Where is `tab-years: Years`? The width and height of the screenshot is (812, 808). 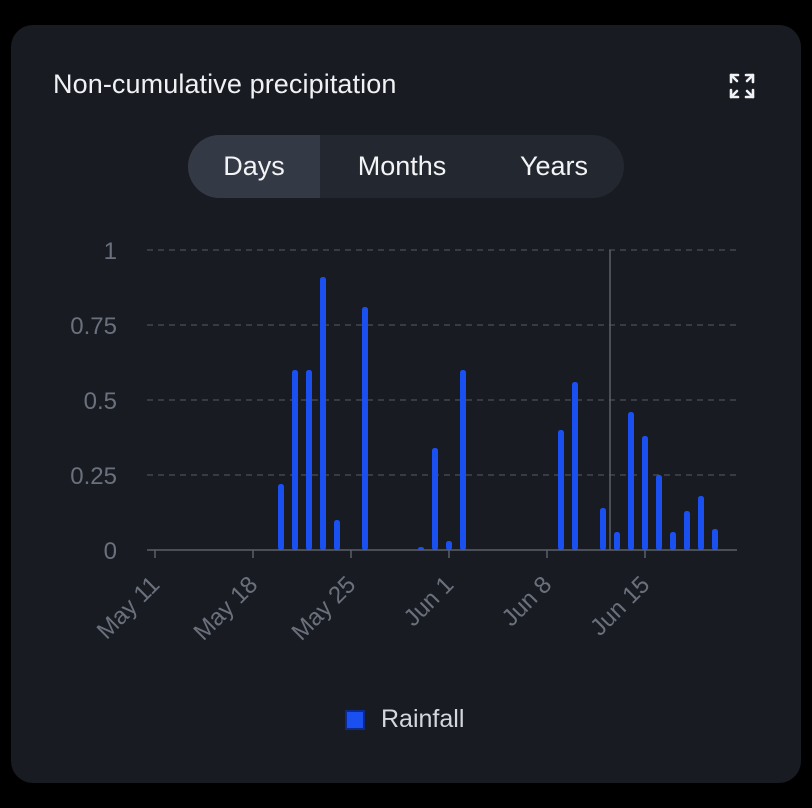
tab-years: Years is located at coordinates (554, 166).